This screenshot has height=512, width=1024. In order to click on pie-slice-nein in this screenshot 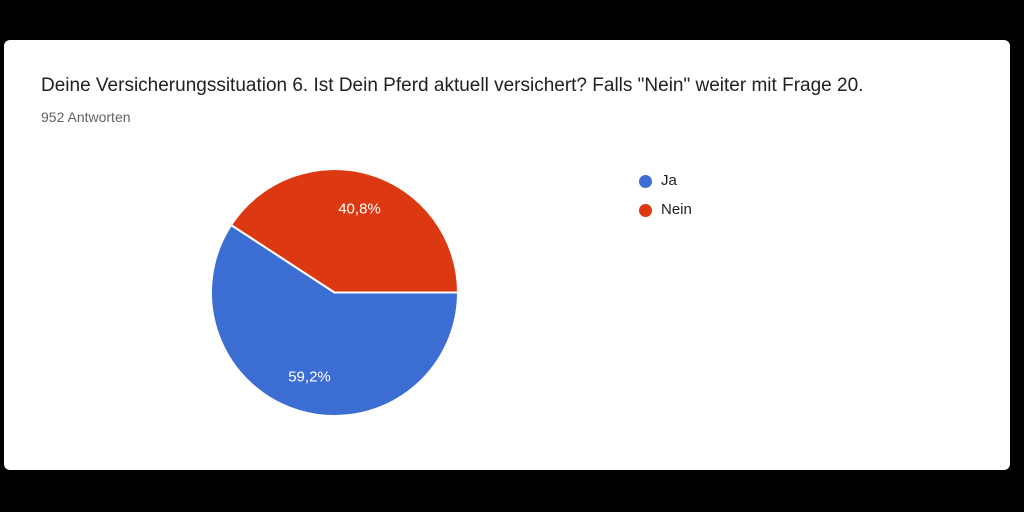, I will do `click(344, 231)`.